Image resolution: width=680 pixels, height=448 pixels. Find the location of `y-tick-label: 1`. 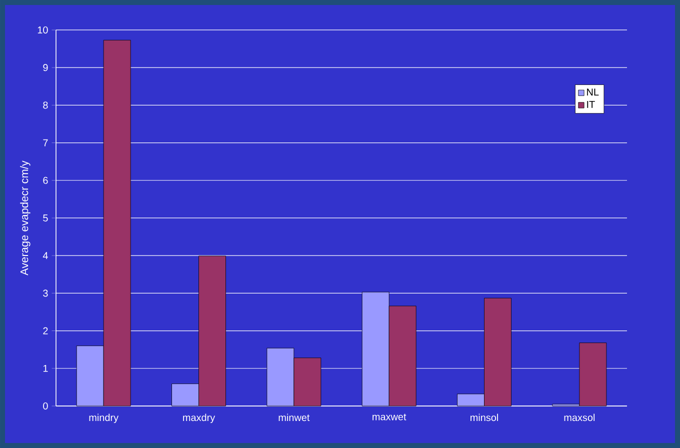

y-tick-label: 1 is located at coordinates (45, 368).